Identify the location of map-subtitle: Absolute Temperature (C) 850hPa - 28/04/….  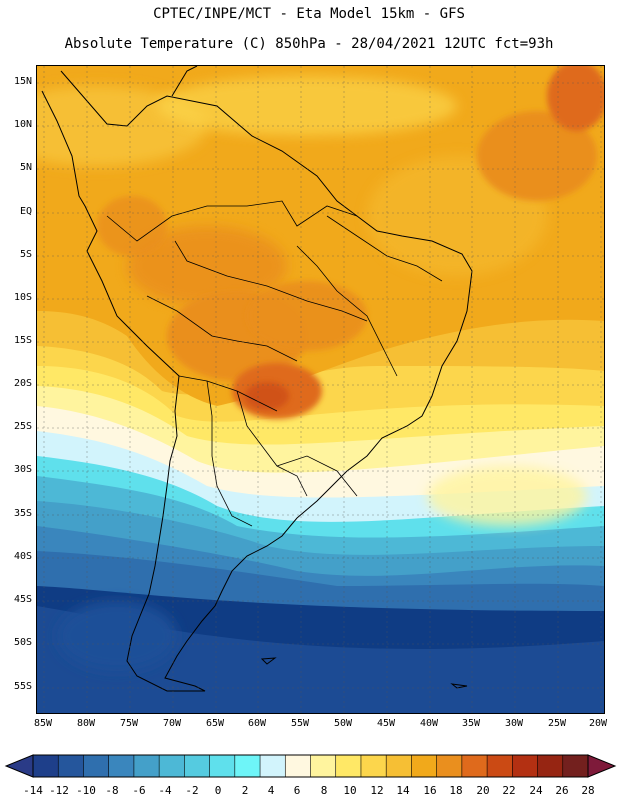
(309, 44).